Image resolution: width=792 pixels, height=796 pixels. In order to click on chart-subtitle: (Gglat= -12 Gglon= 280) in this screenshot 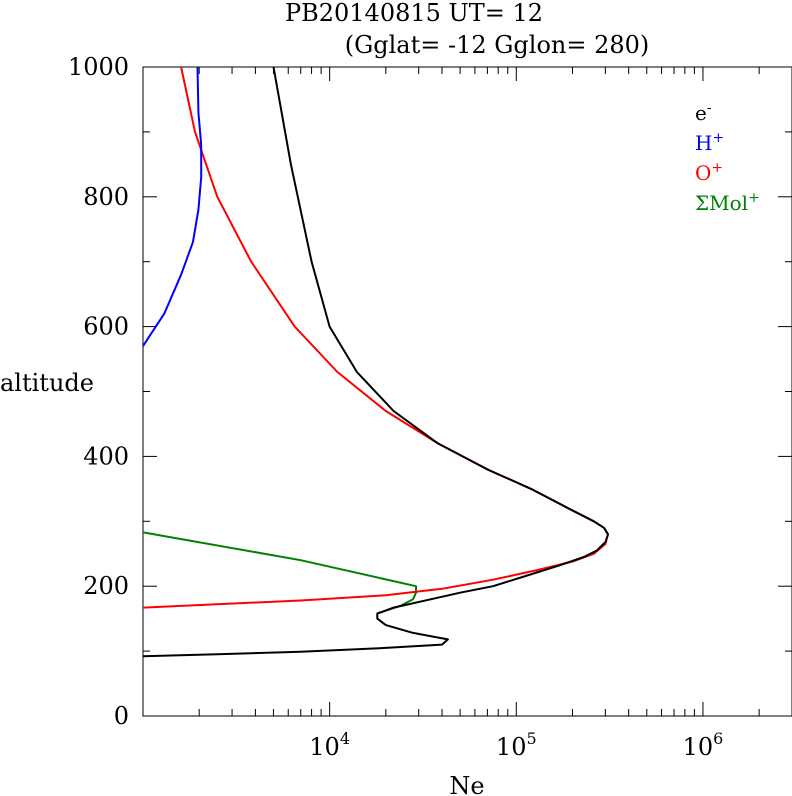, I will do `click(497, 45)`.